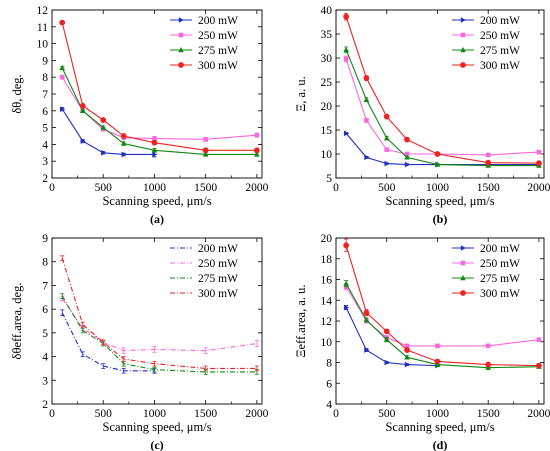 The height and width of the screenshot is (451, 550). What do you see at coordinates (327, 343) in the screenshot?
I see `y-tick-label: 10` at bounding box center [327, 343].